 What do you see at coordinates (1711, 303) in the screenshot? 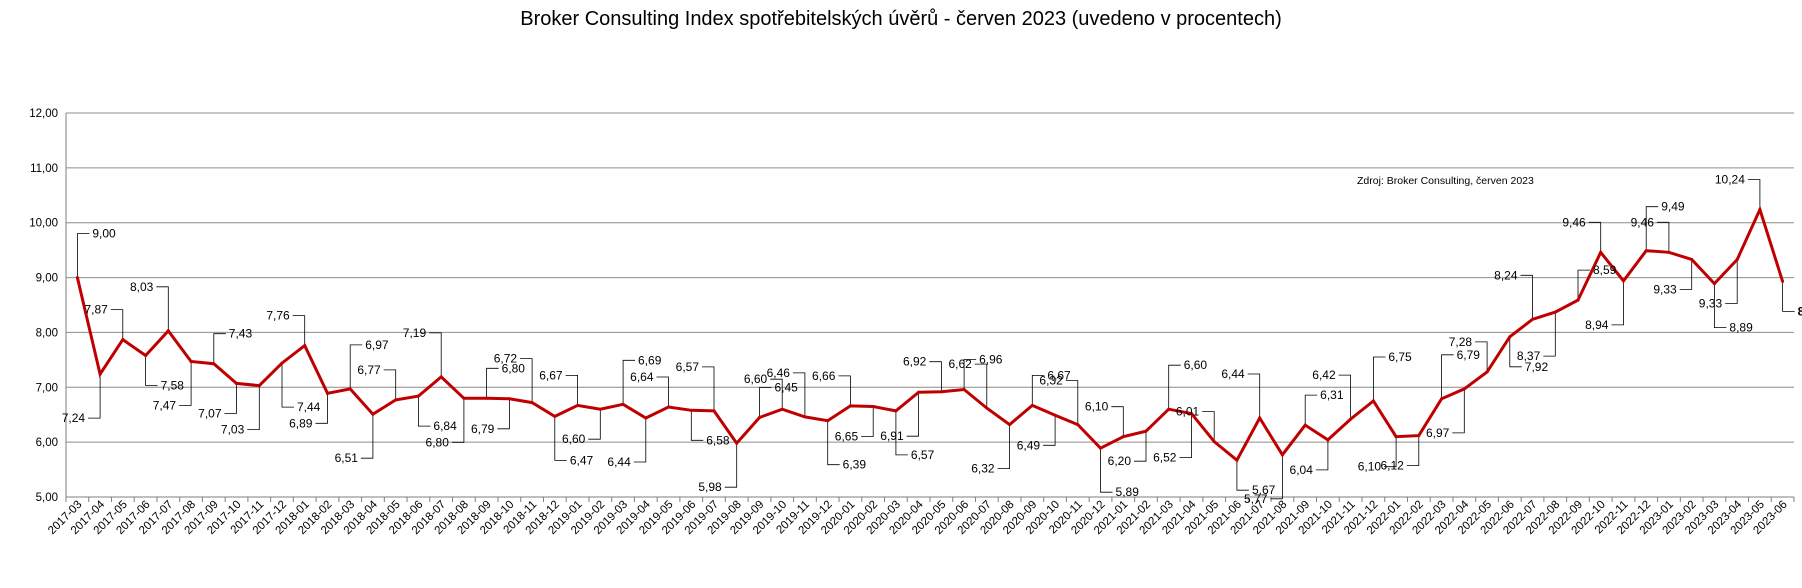
I see `data-label: 9,33` at bounding box center [1711, 303].